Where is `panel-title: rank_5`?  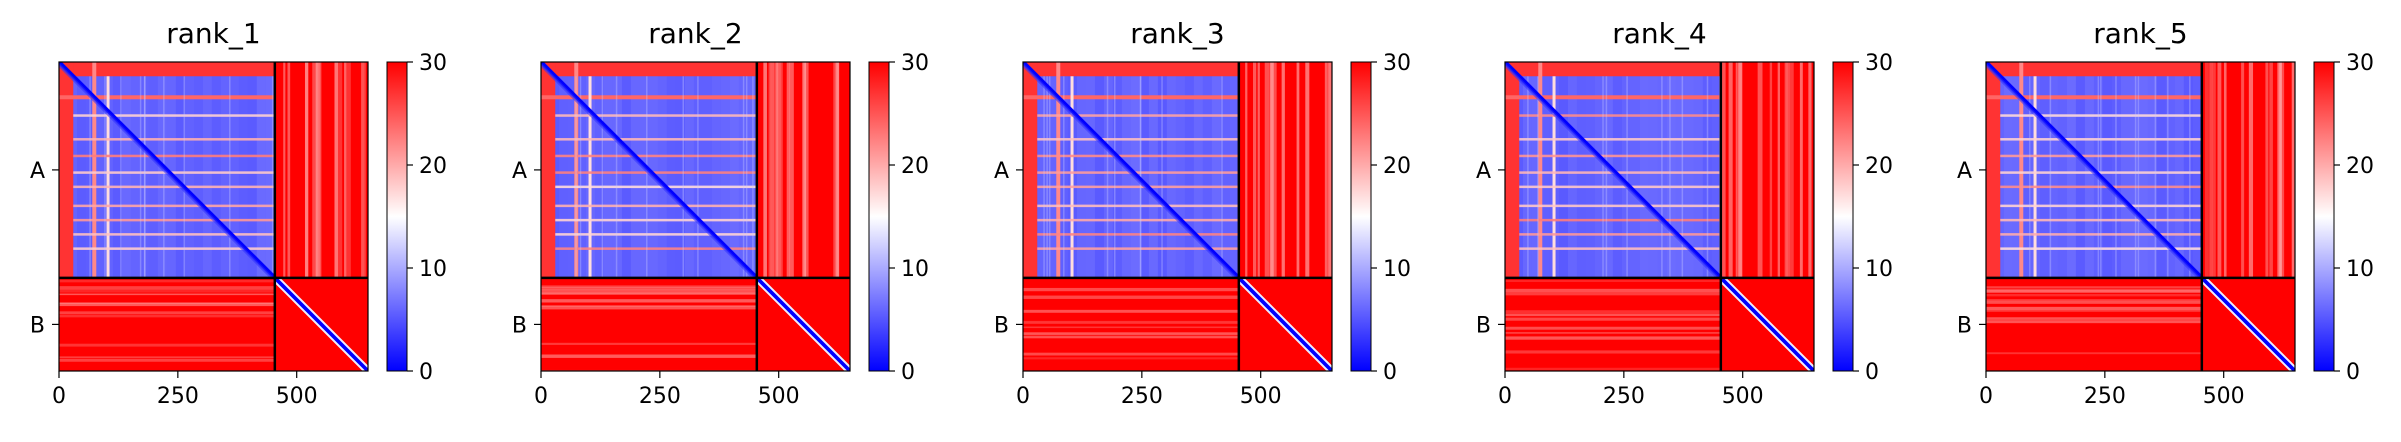
panel-title: rank_5 is located at coordinates (2140, 33).